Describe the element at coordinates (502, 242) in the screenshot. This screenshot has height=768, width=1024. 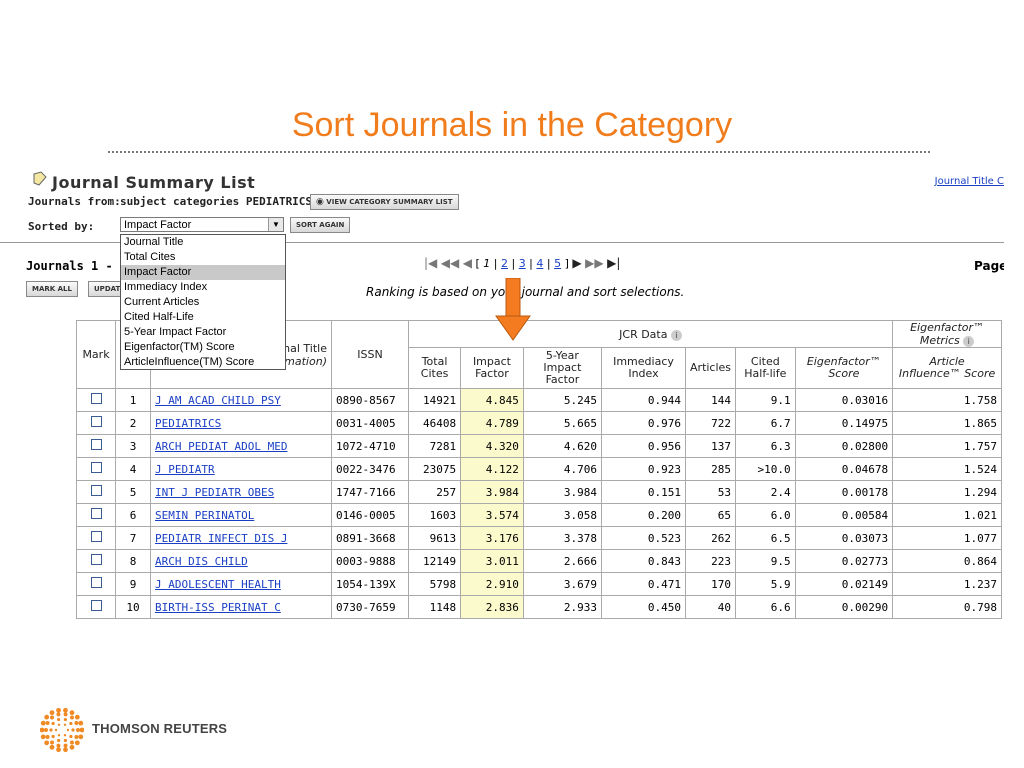
I see `divider` at that location.